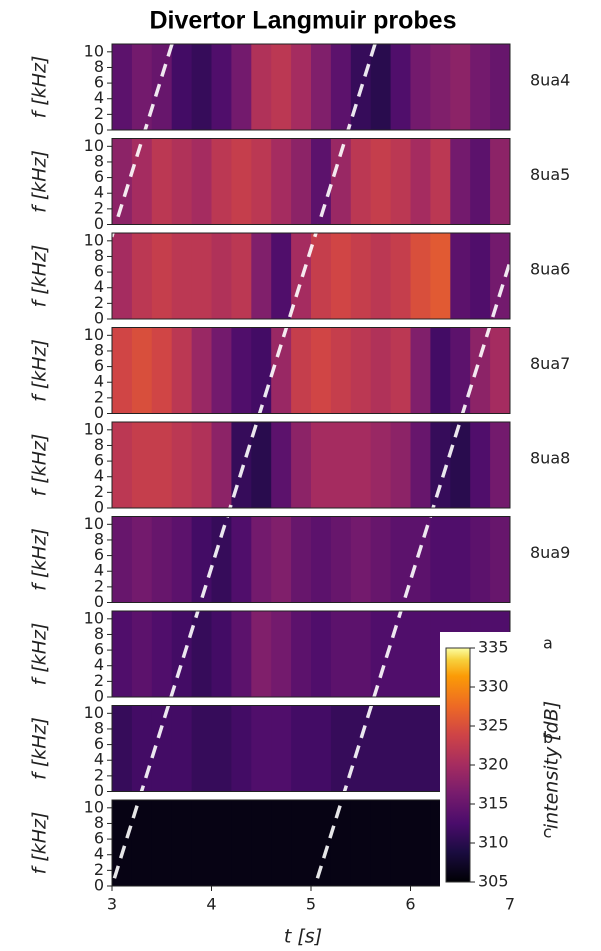 This screenshot has height=951, width=601. What do you see at coordinates (552, 765) in the screenshot?
I see `colorbar-label: intensity [dB]` at bounding box center [552, 765].